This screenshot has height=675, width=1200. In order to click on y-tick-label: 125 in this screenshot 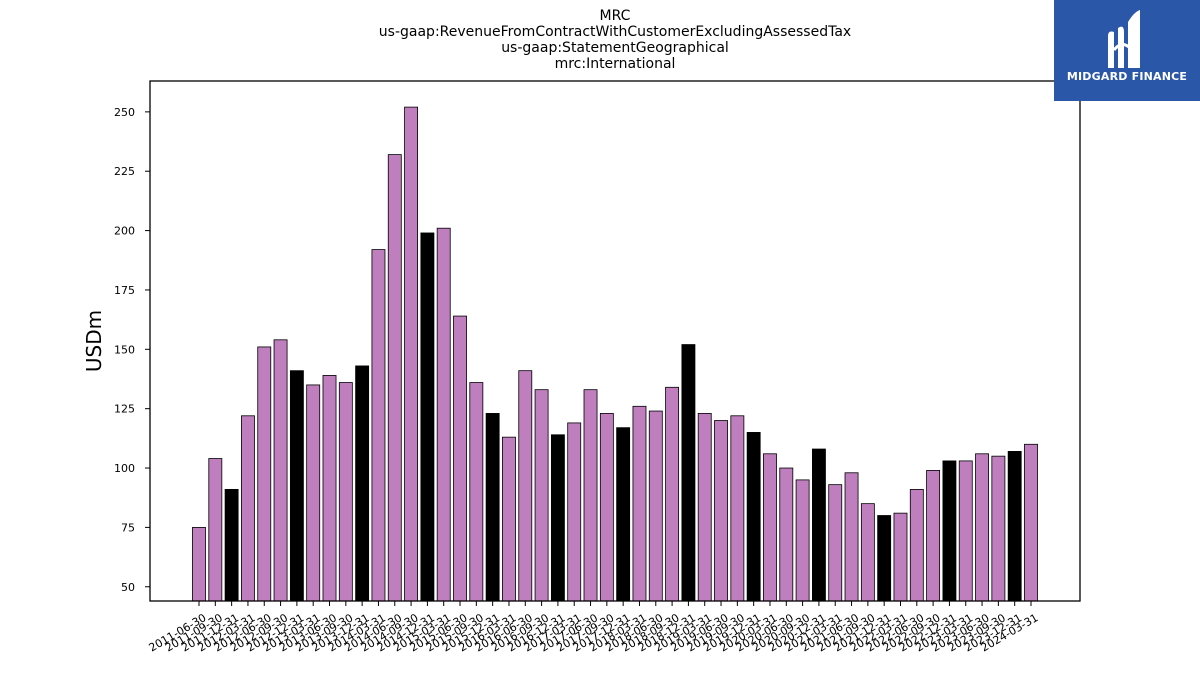, I will do `click(124, 409)`.